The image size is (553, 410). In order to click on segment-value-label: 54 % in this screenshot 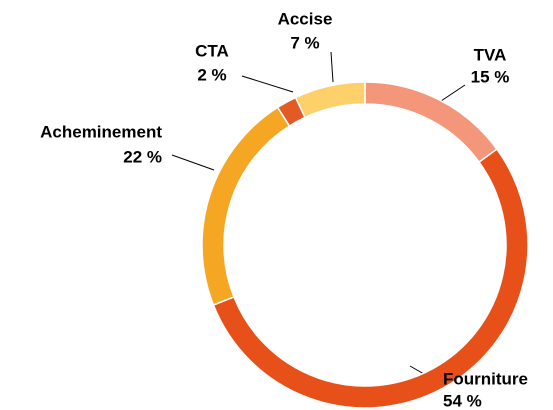, I will do `click(462, 400)`.